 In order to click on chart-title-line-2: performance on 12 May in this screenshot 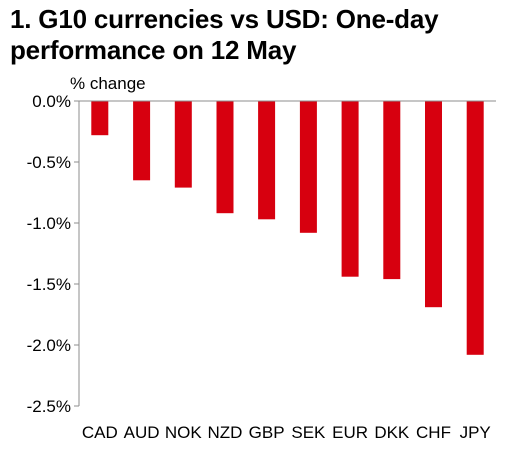, I will do `click(153, 50)`.